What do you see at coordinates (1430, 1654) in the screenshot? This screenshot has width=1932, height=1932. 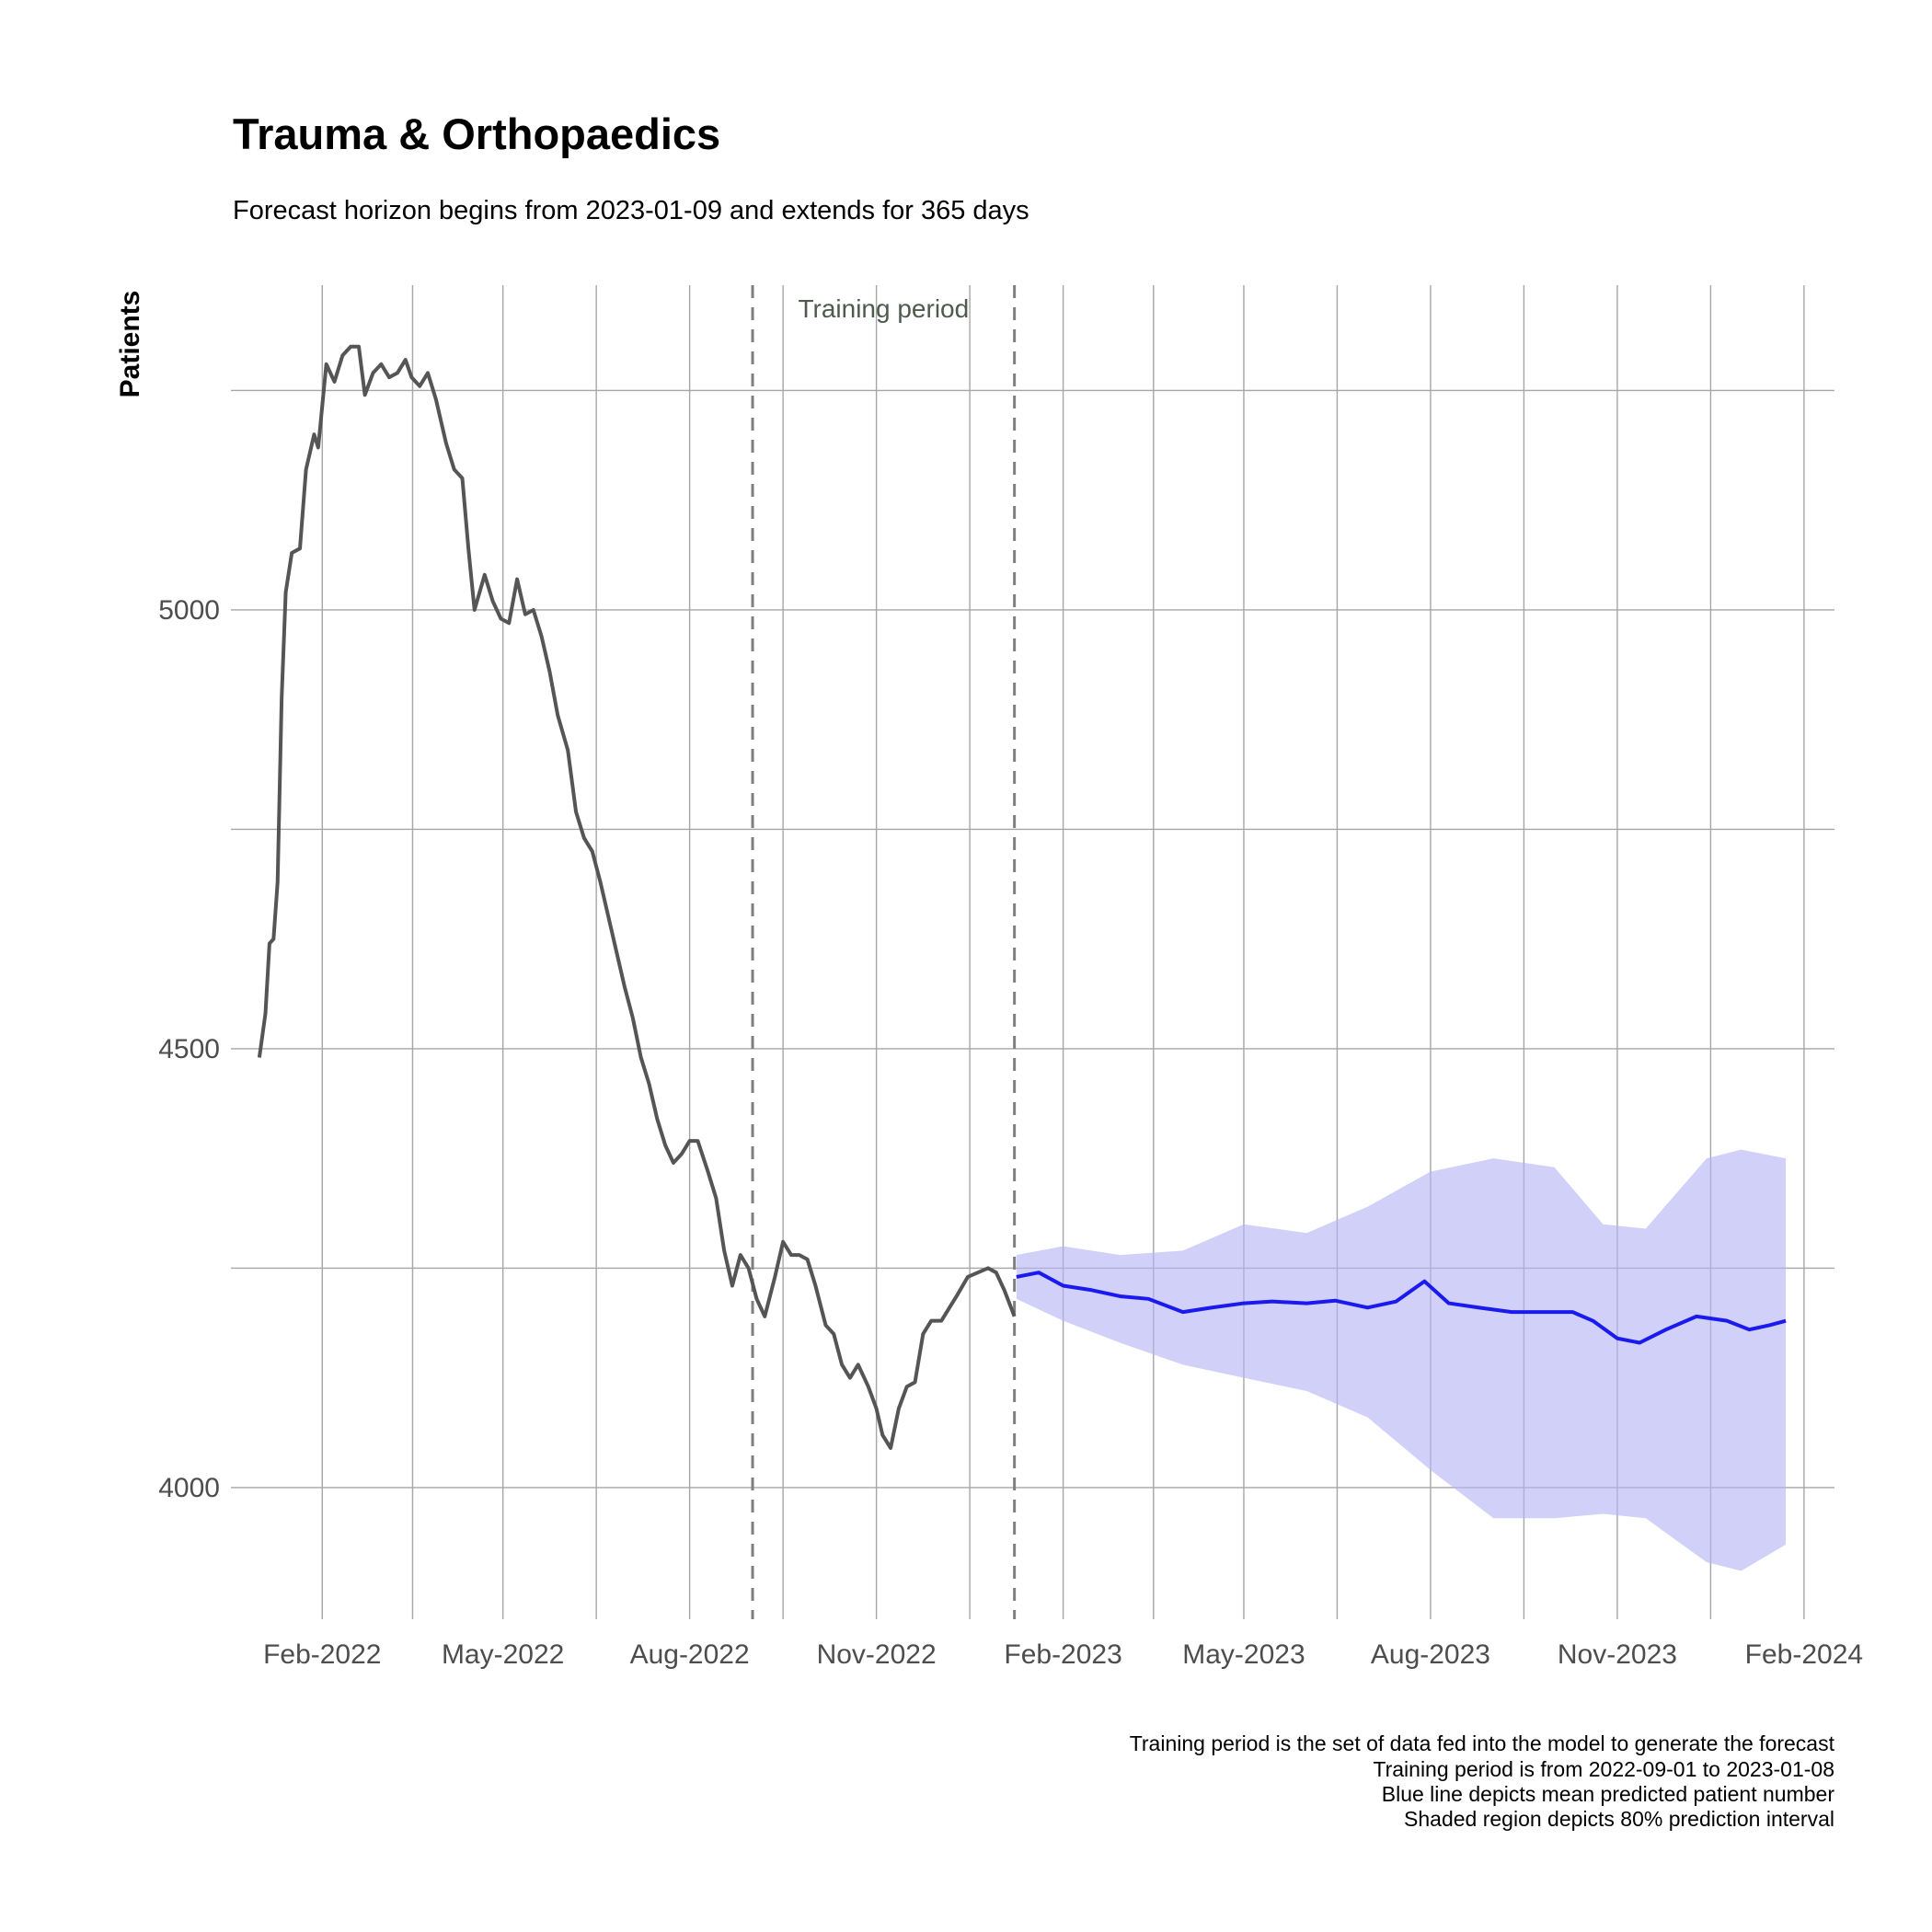 I see `x-tick-label: Aug-2023` at bounding box center [1430, 1654].